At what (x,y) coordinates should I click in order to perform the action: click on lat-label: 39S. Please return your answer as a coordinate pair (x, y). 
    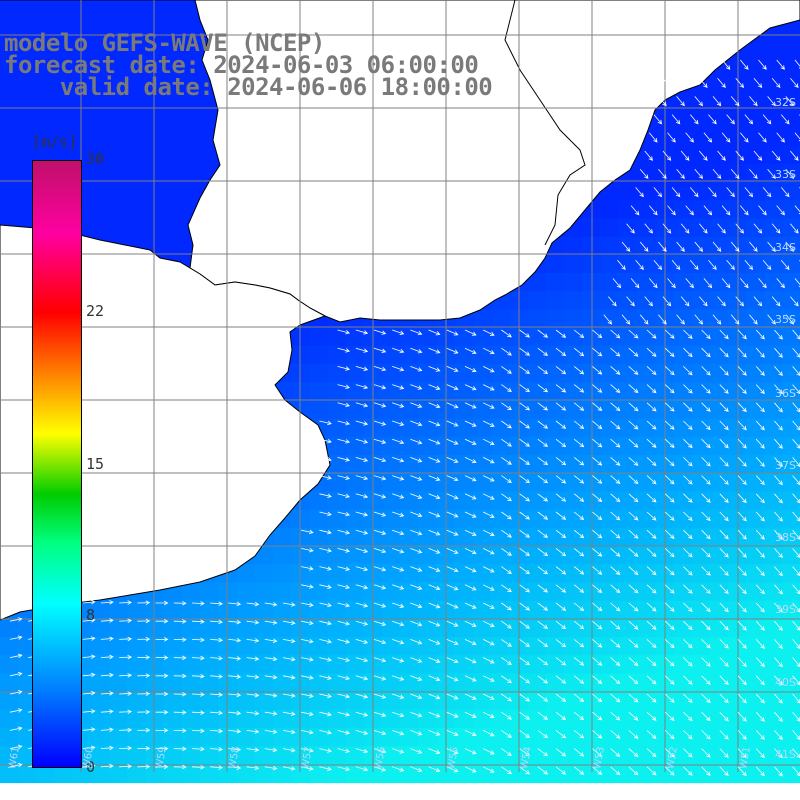
    Looking at the image, I should click on (785, 609).